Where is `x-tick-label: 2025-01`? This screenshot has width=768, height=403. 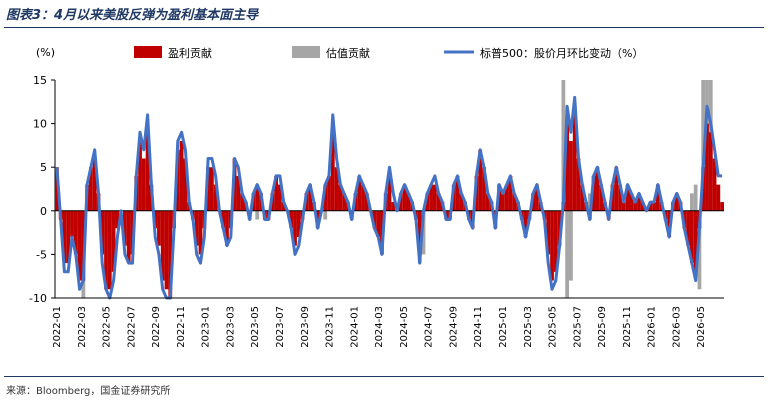
x-tick-label: 2025-01 is located at coordinates (503, 327).